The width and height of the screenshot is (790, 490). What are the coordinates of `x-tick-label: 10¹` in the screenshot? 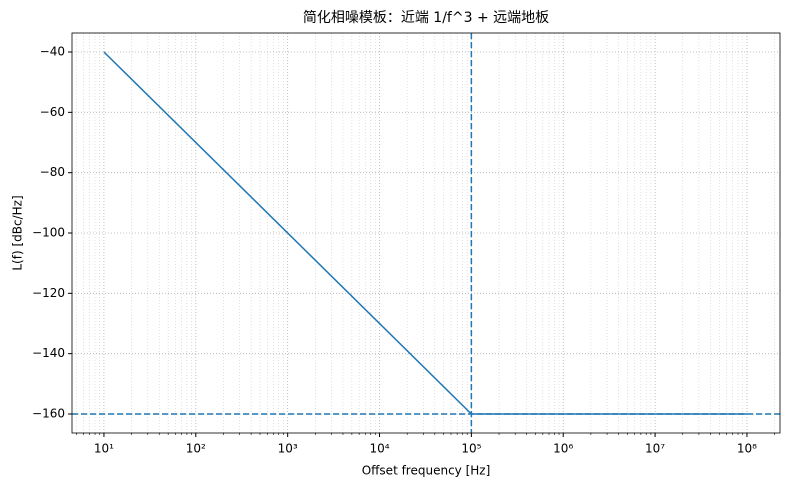 It's located at (104, 449).